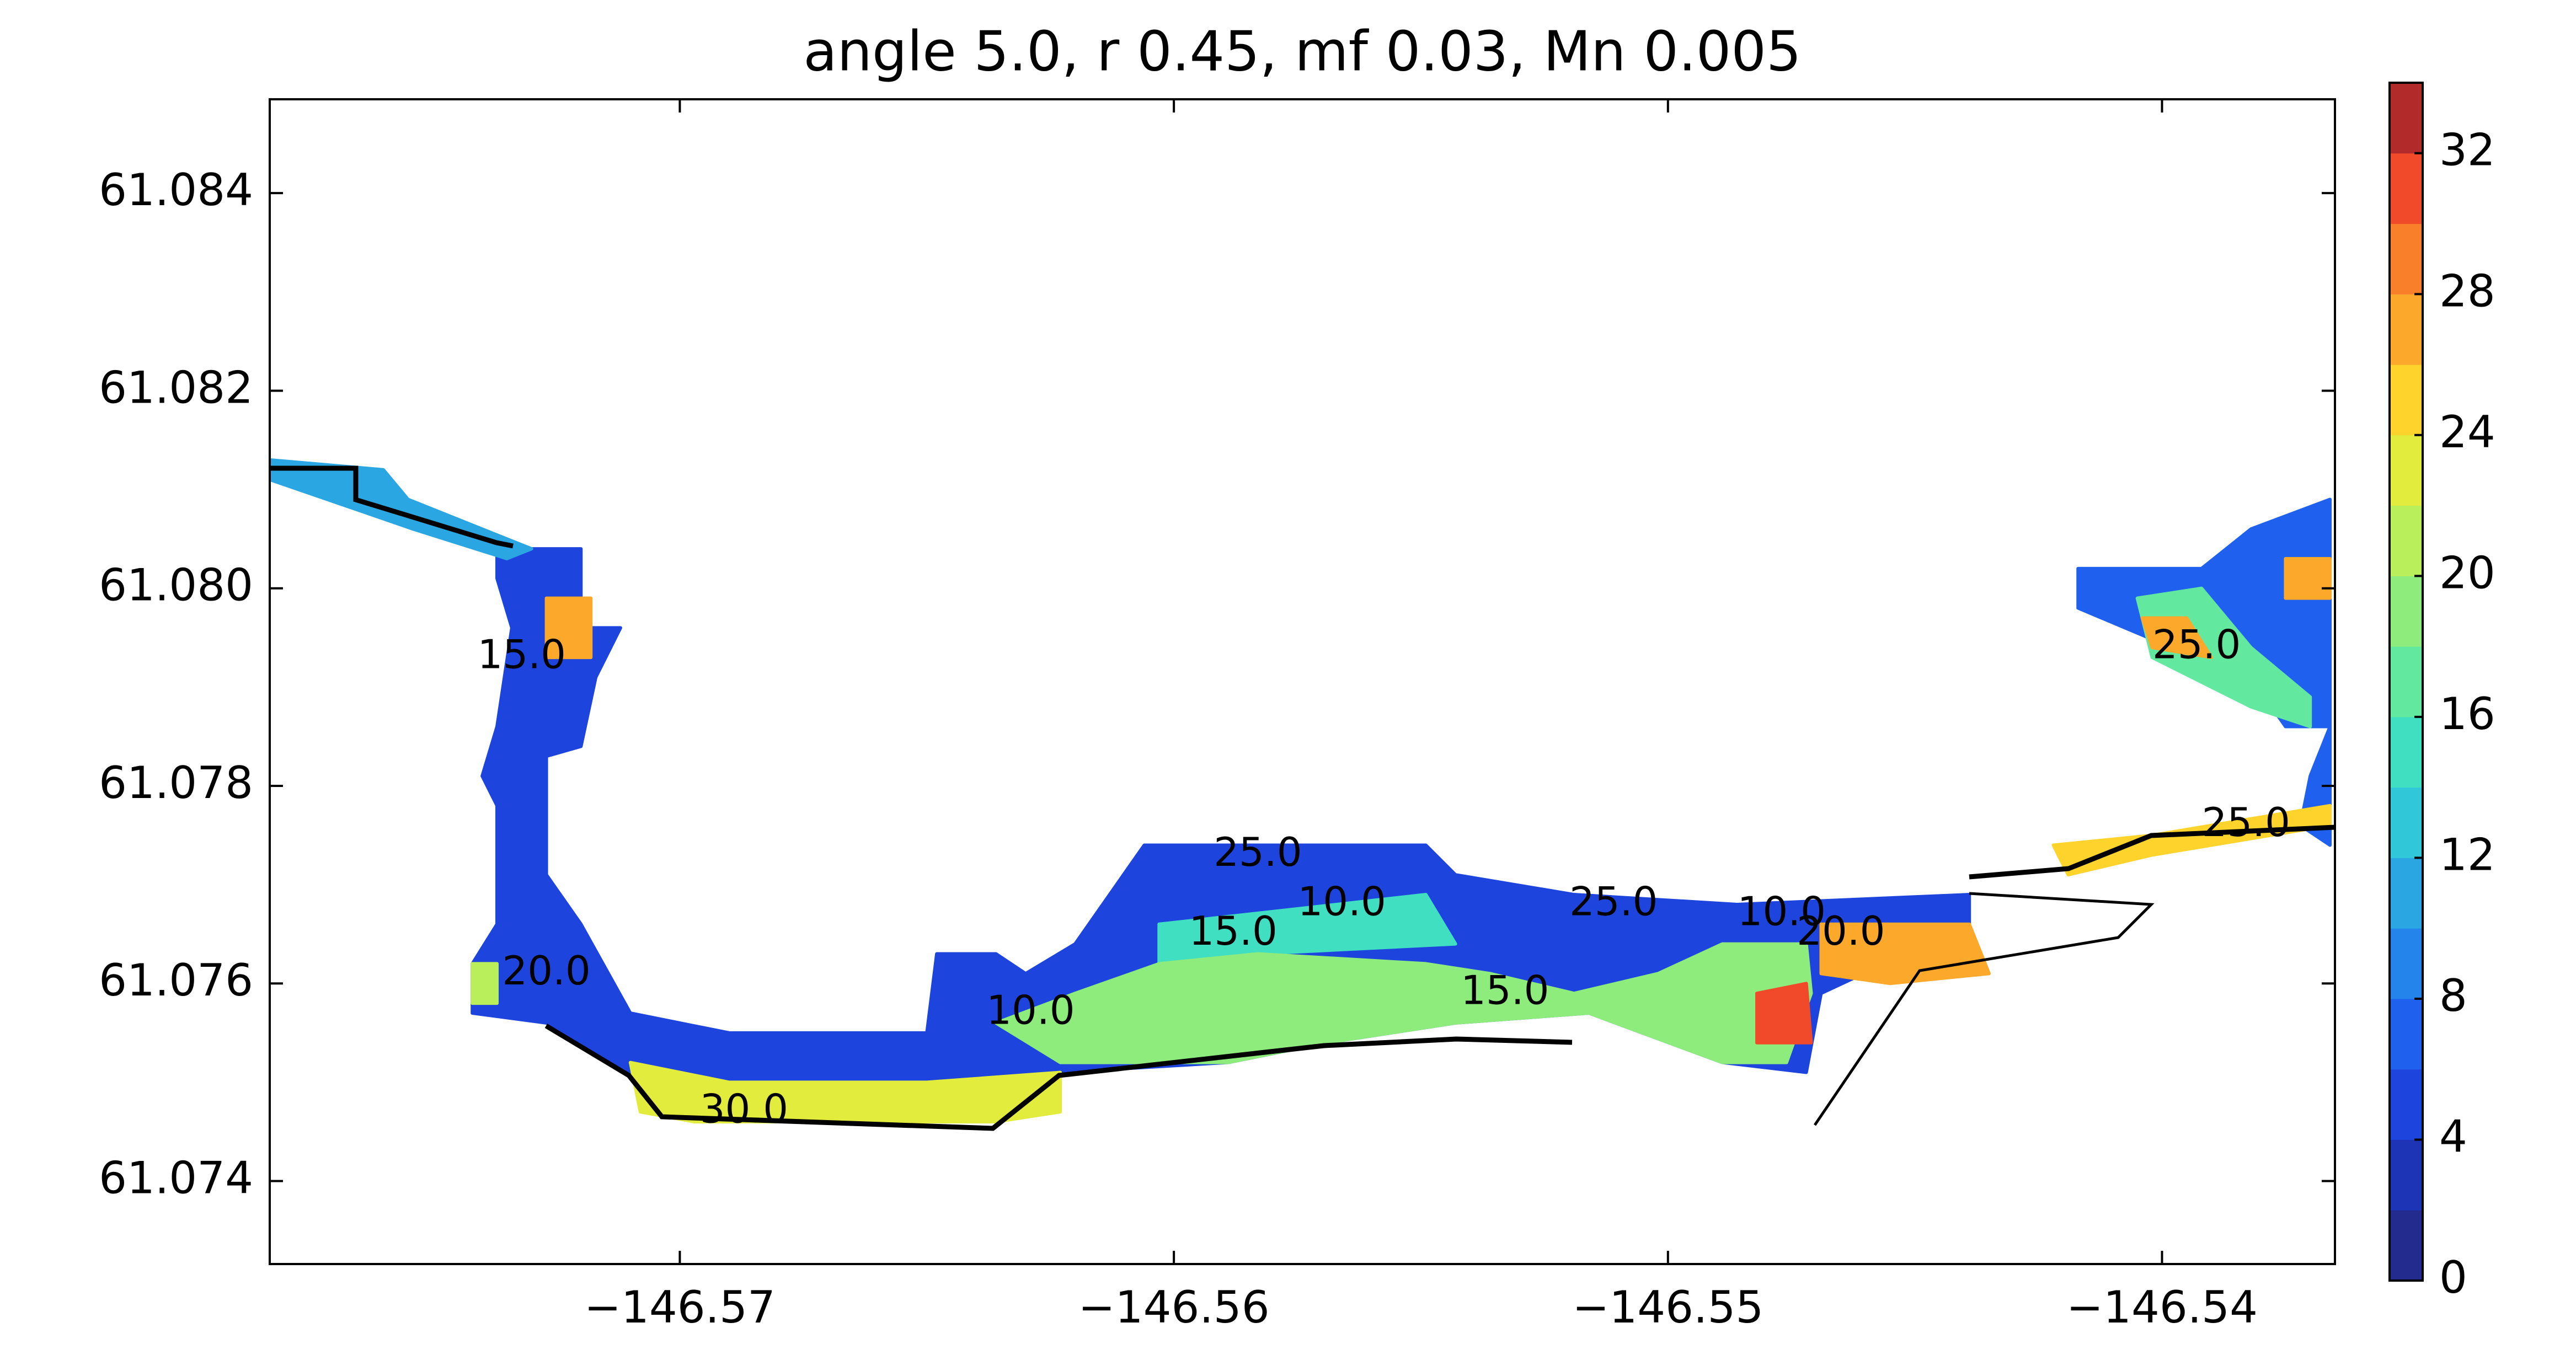 The image size is (2576, 1360). What do you see at coordinates (1174, 1307) in the screenshot?
I see `x-tick-label: −146.56` at bounding box center [1174, 1307].